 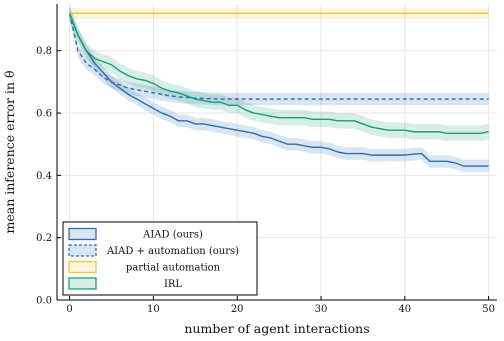 I want to click on legend-label: partial automation, so click(x=173, y=268).